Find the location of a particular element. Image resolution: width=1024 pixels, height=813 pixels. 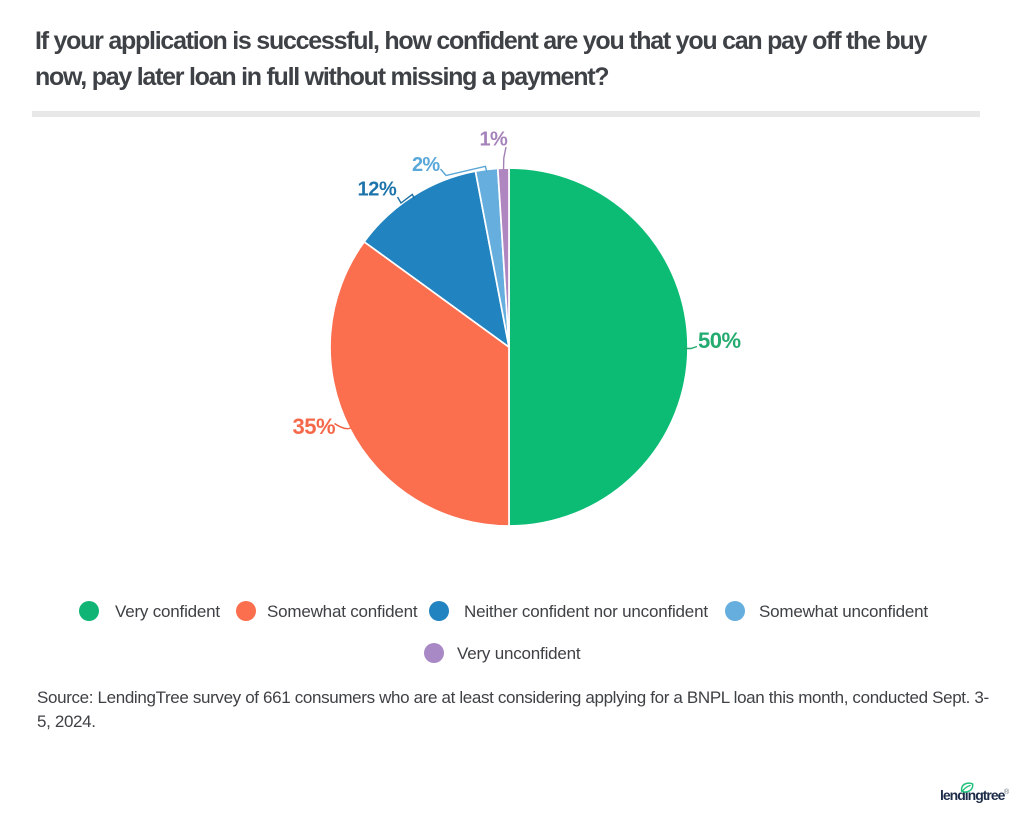

svg-text: 35% is located at coordinates (314, 426).